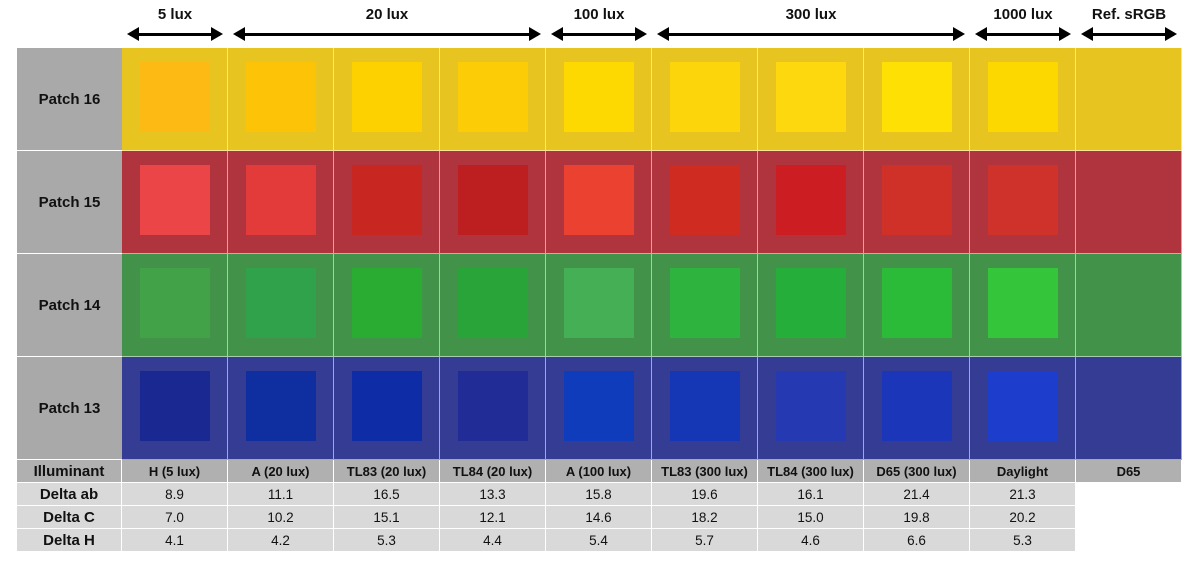 The width and height of the screenshot is (1200, 566). I want to click on table-cell: 6.6, so click(917, 540).